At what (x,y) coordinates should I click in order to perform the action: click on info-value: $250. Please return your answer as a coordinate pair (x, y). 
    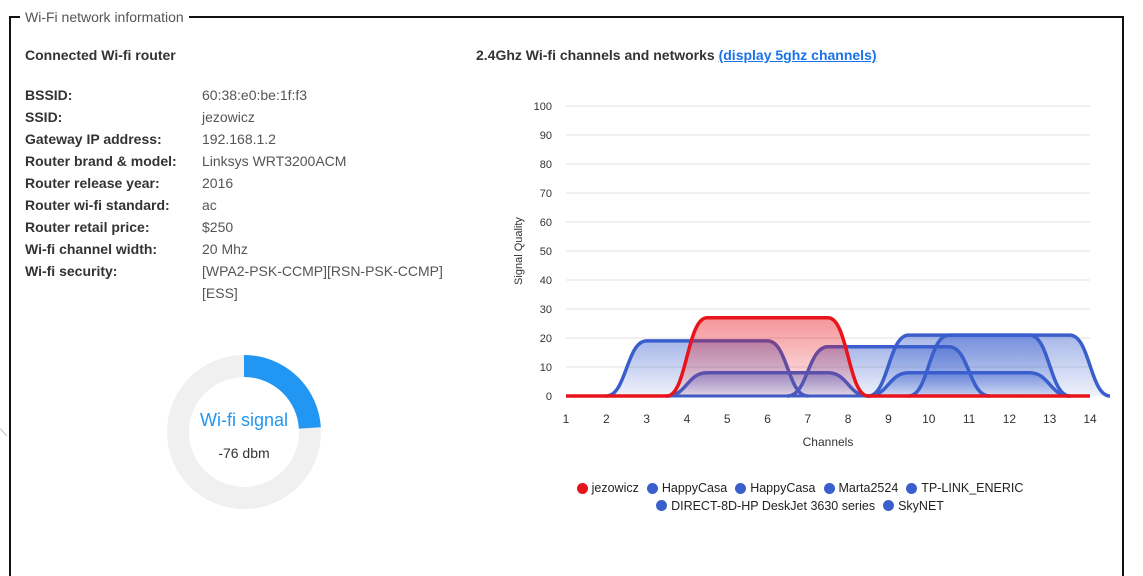
    Looking at the image, I should click on (218, 227).